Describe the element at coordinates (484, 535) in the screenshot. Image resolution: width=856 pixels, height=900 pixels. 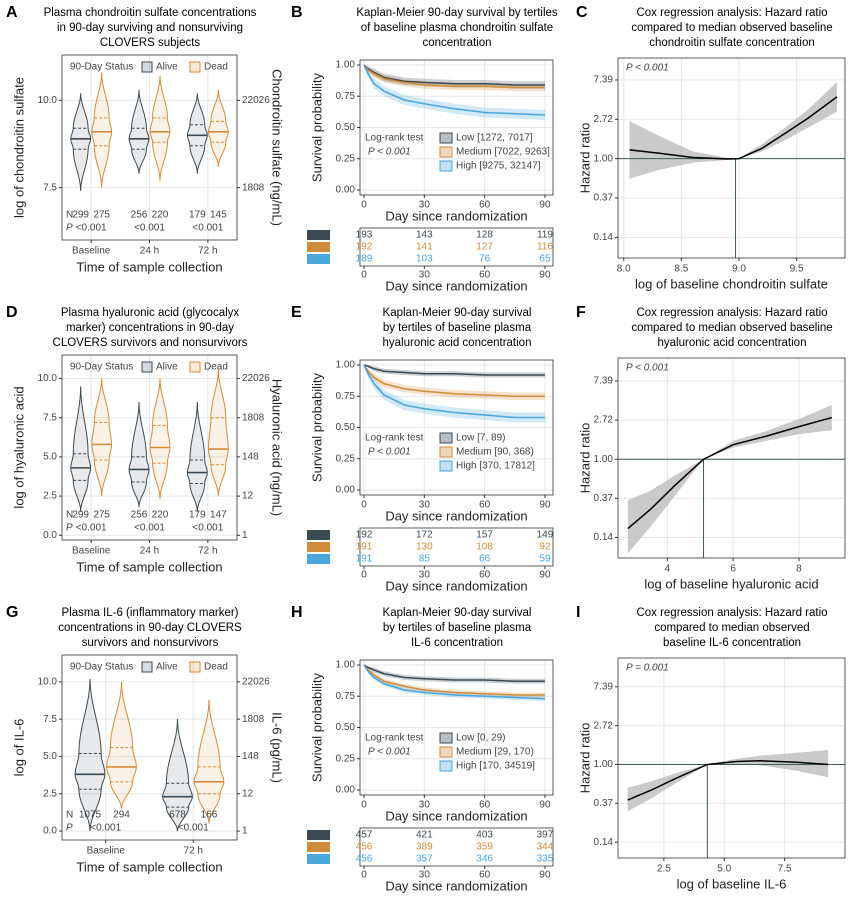
I see `risk-count: 157` at that location.